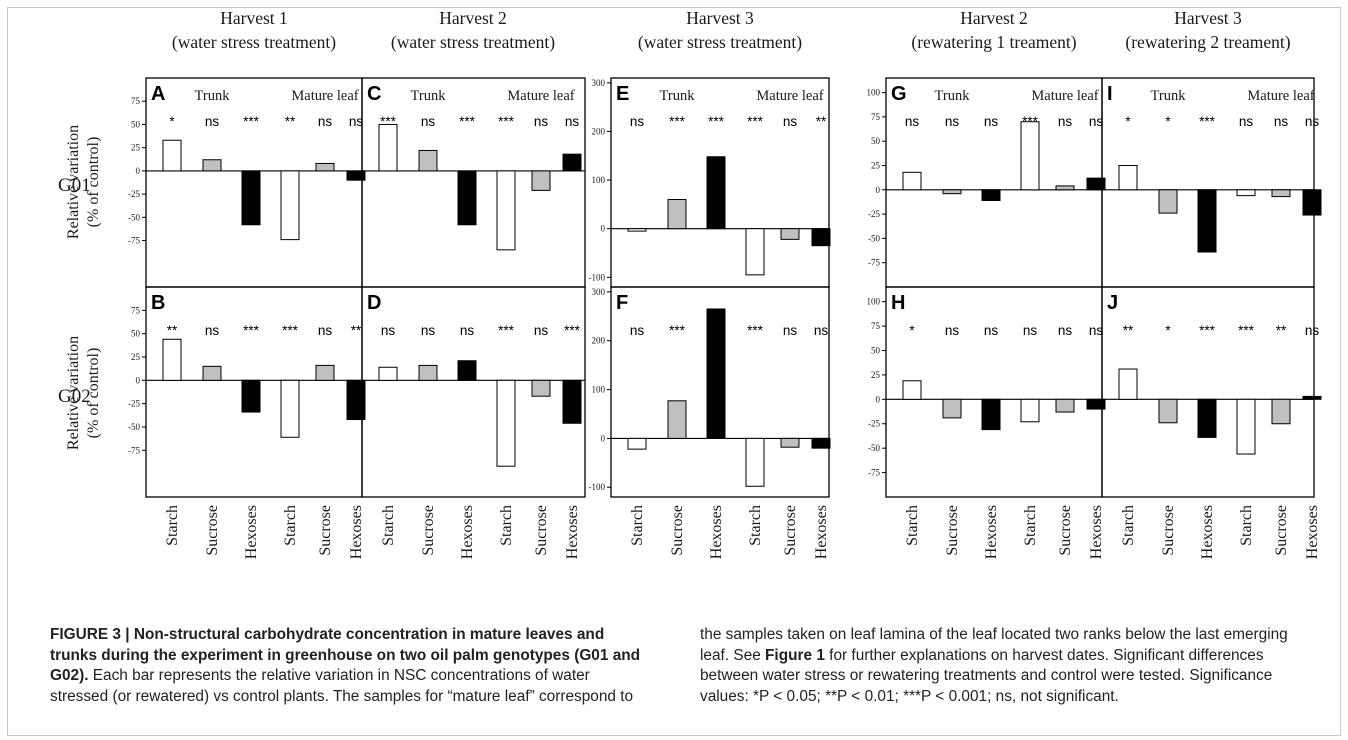  Describe the element at coordinates (251, 198) in the screenshot. I see `panel-a-bar-trunk-hexoses` at that location.